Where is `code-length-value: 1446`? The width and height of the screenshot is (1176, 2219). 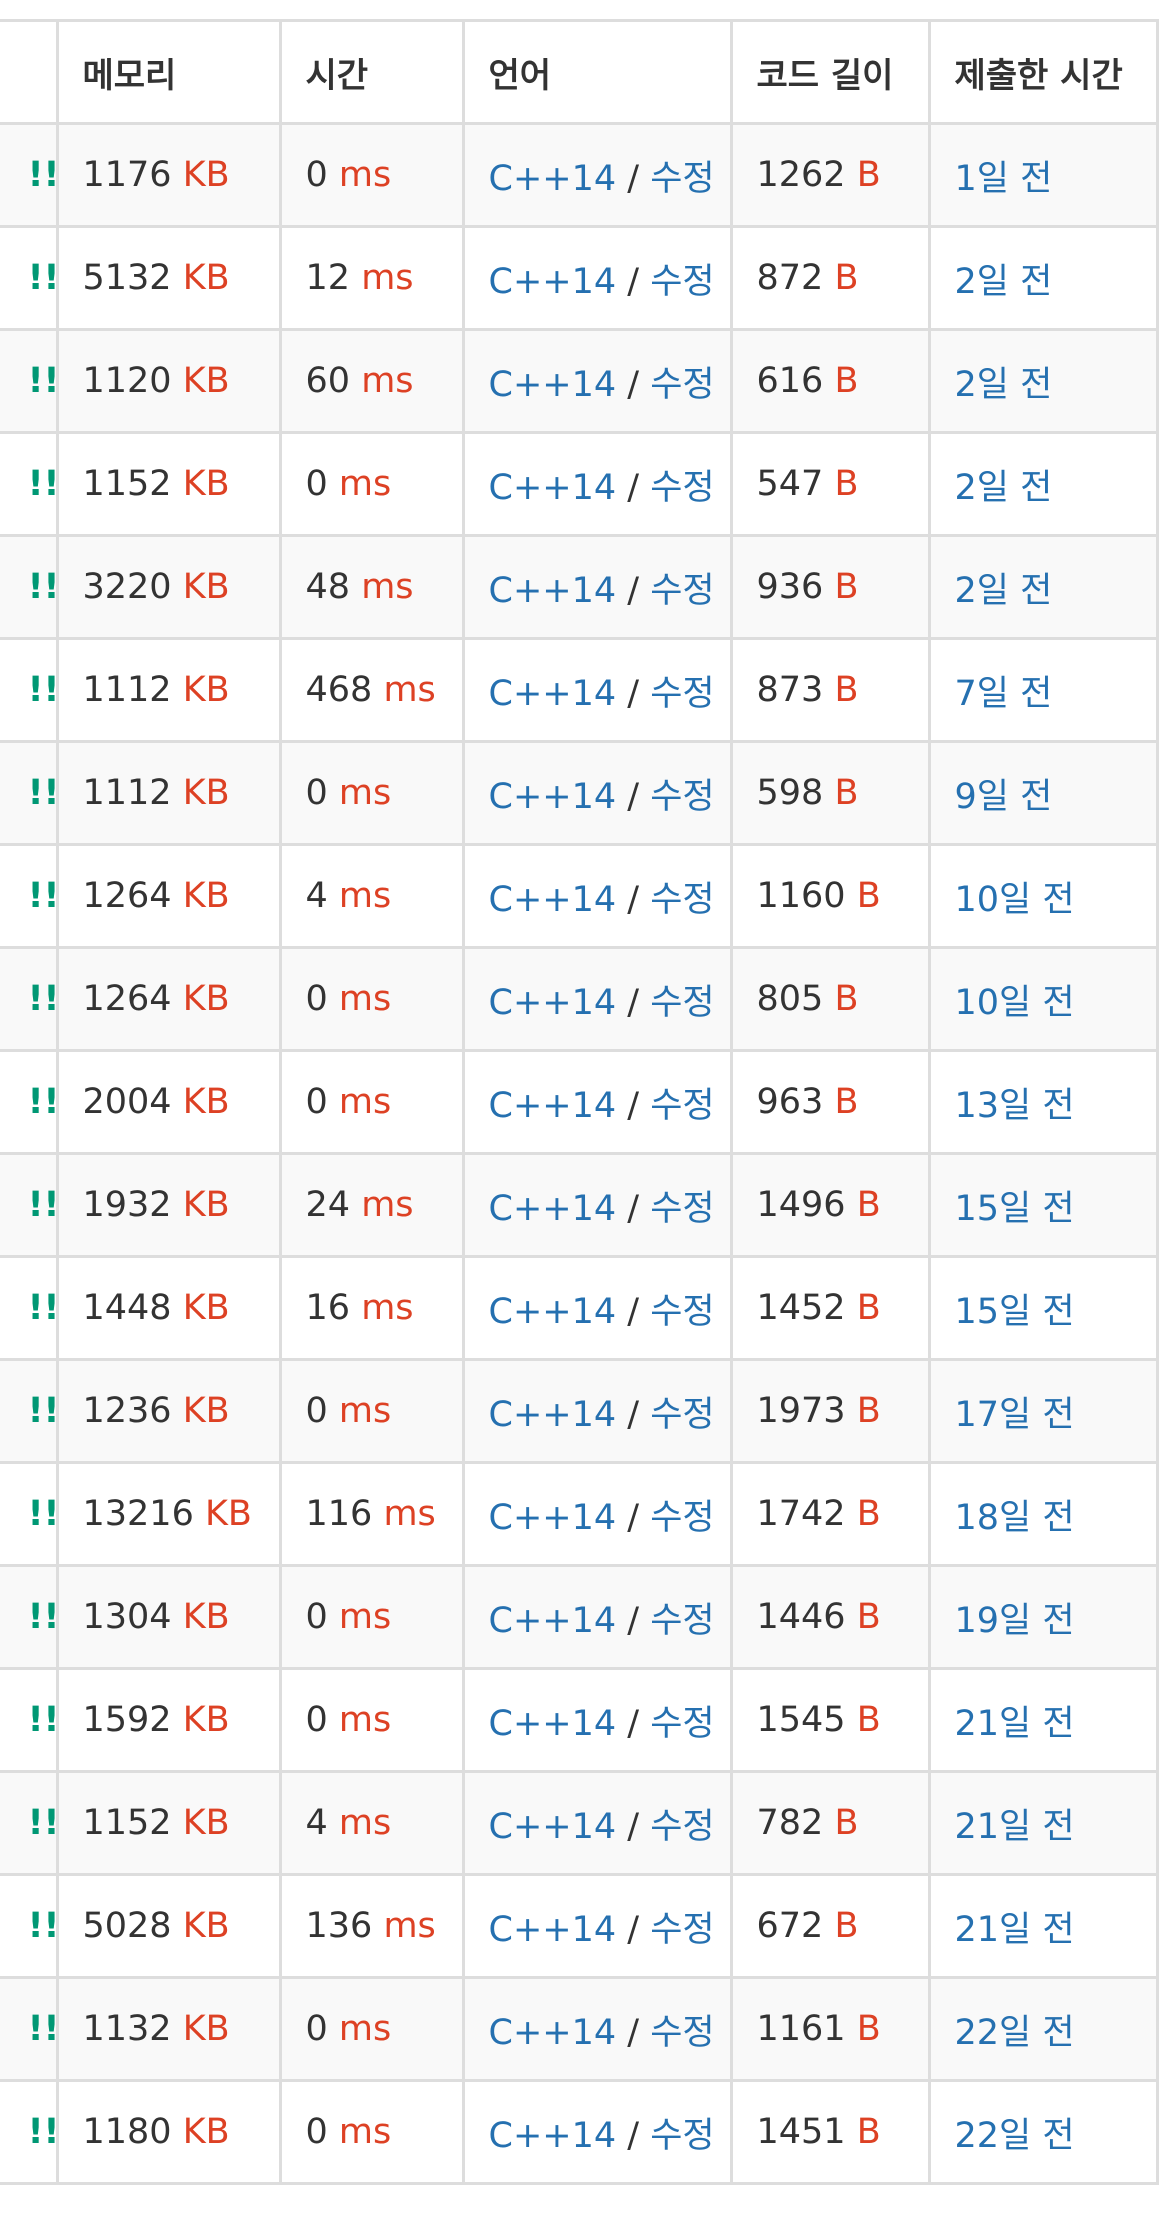 code-length-value: 1446 is located at coordinates (801, 1617).